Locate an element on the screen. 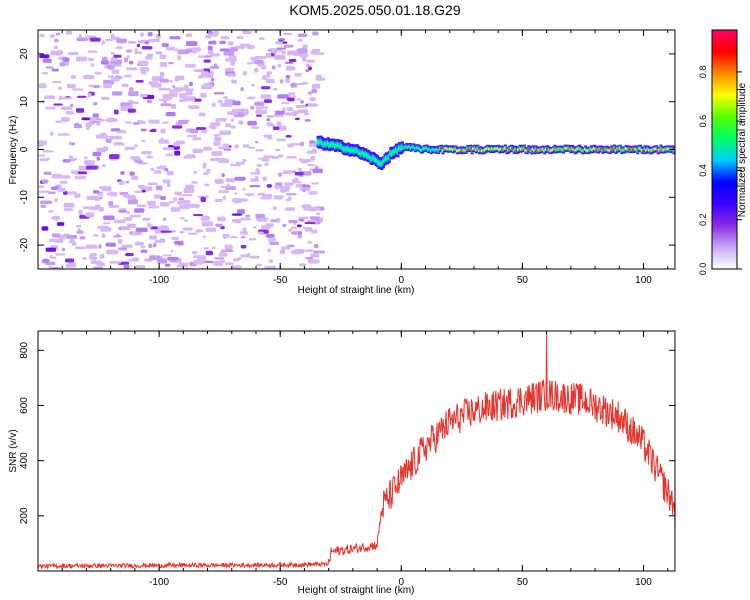  colorbar-label: Normalized spectral amplitude is located at coordinates (742, 149).